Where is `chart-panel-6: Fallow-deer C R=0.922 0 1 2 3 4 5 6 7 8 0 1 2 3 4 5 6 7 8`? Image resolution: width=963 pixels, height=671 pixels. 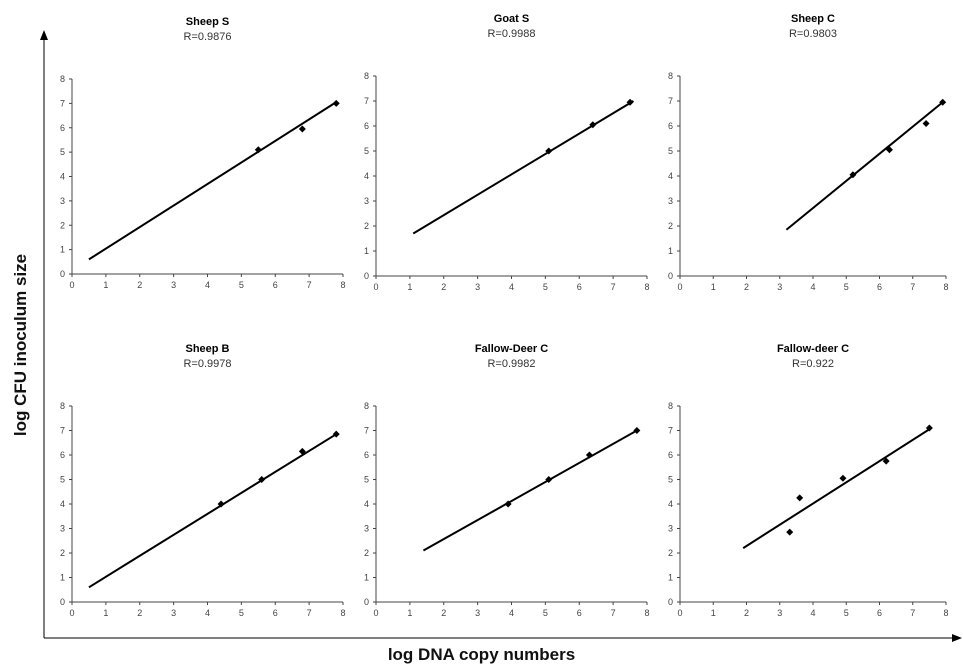 chart-panel-6: Fallow-deer C R=0.922 0 1 2 3 4 5 6 7 8 0 1 2 3 4 5 6 7 8 is located at coordinates (808, 480).